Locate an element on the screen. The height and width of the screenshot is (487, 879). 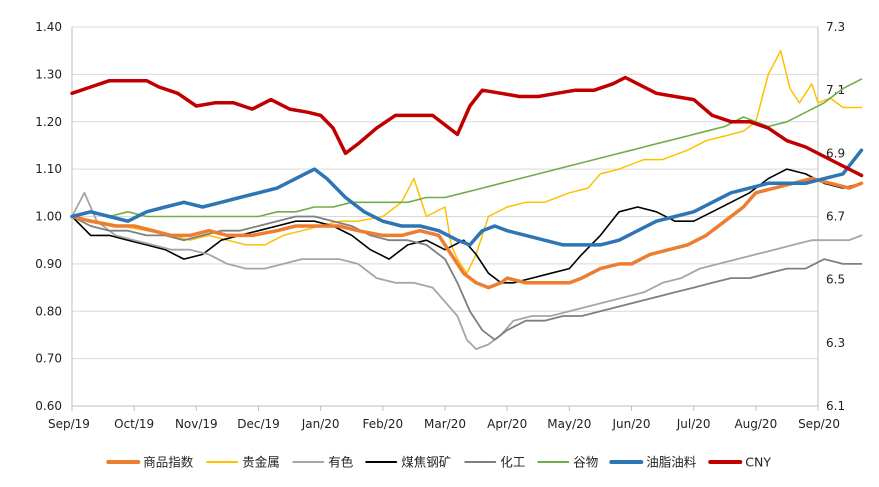
x-tick-label: Jun/20 is located at coordinates (630, 424).